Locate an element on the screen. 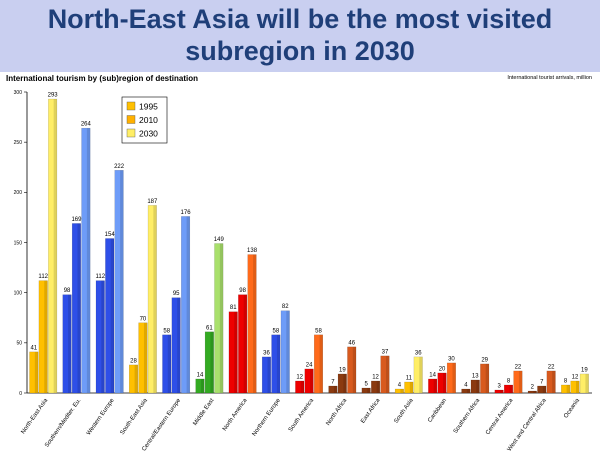 Image resolution: width=600 pixels, height=460 pixels. bar-value-label: 28 is located at coordinates (133, 361).